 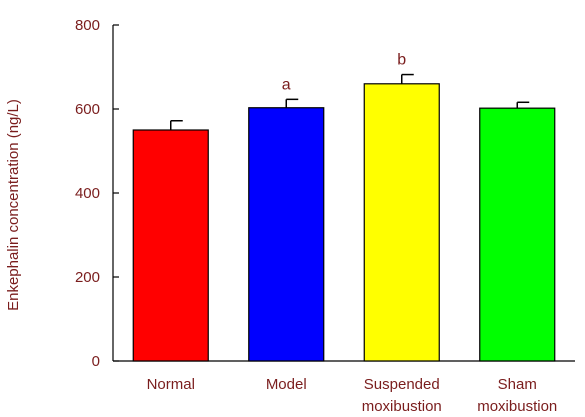 What do you see at coordinates (87, 109) in the screenshot?
I see `y-tick-label: 600` at bounding box center [87, 109].